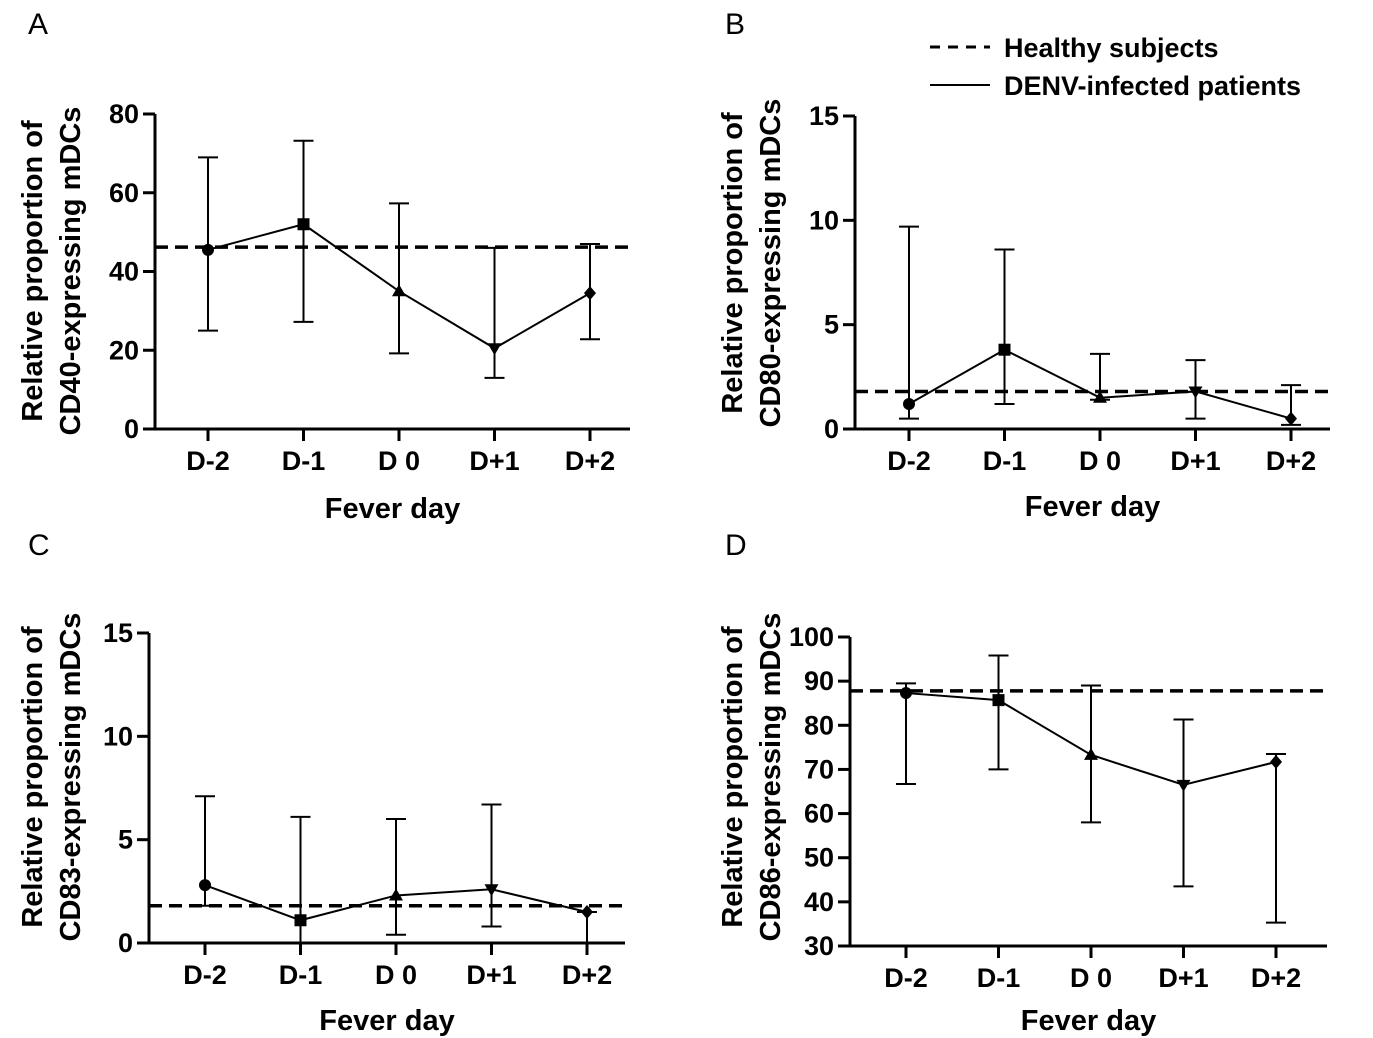  What do you see at coordinates (733, 263) in the screenshot?
I see `panel-b-y-axis-title-line1: Relative proportion of` at bounding box center [733, 263].